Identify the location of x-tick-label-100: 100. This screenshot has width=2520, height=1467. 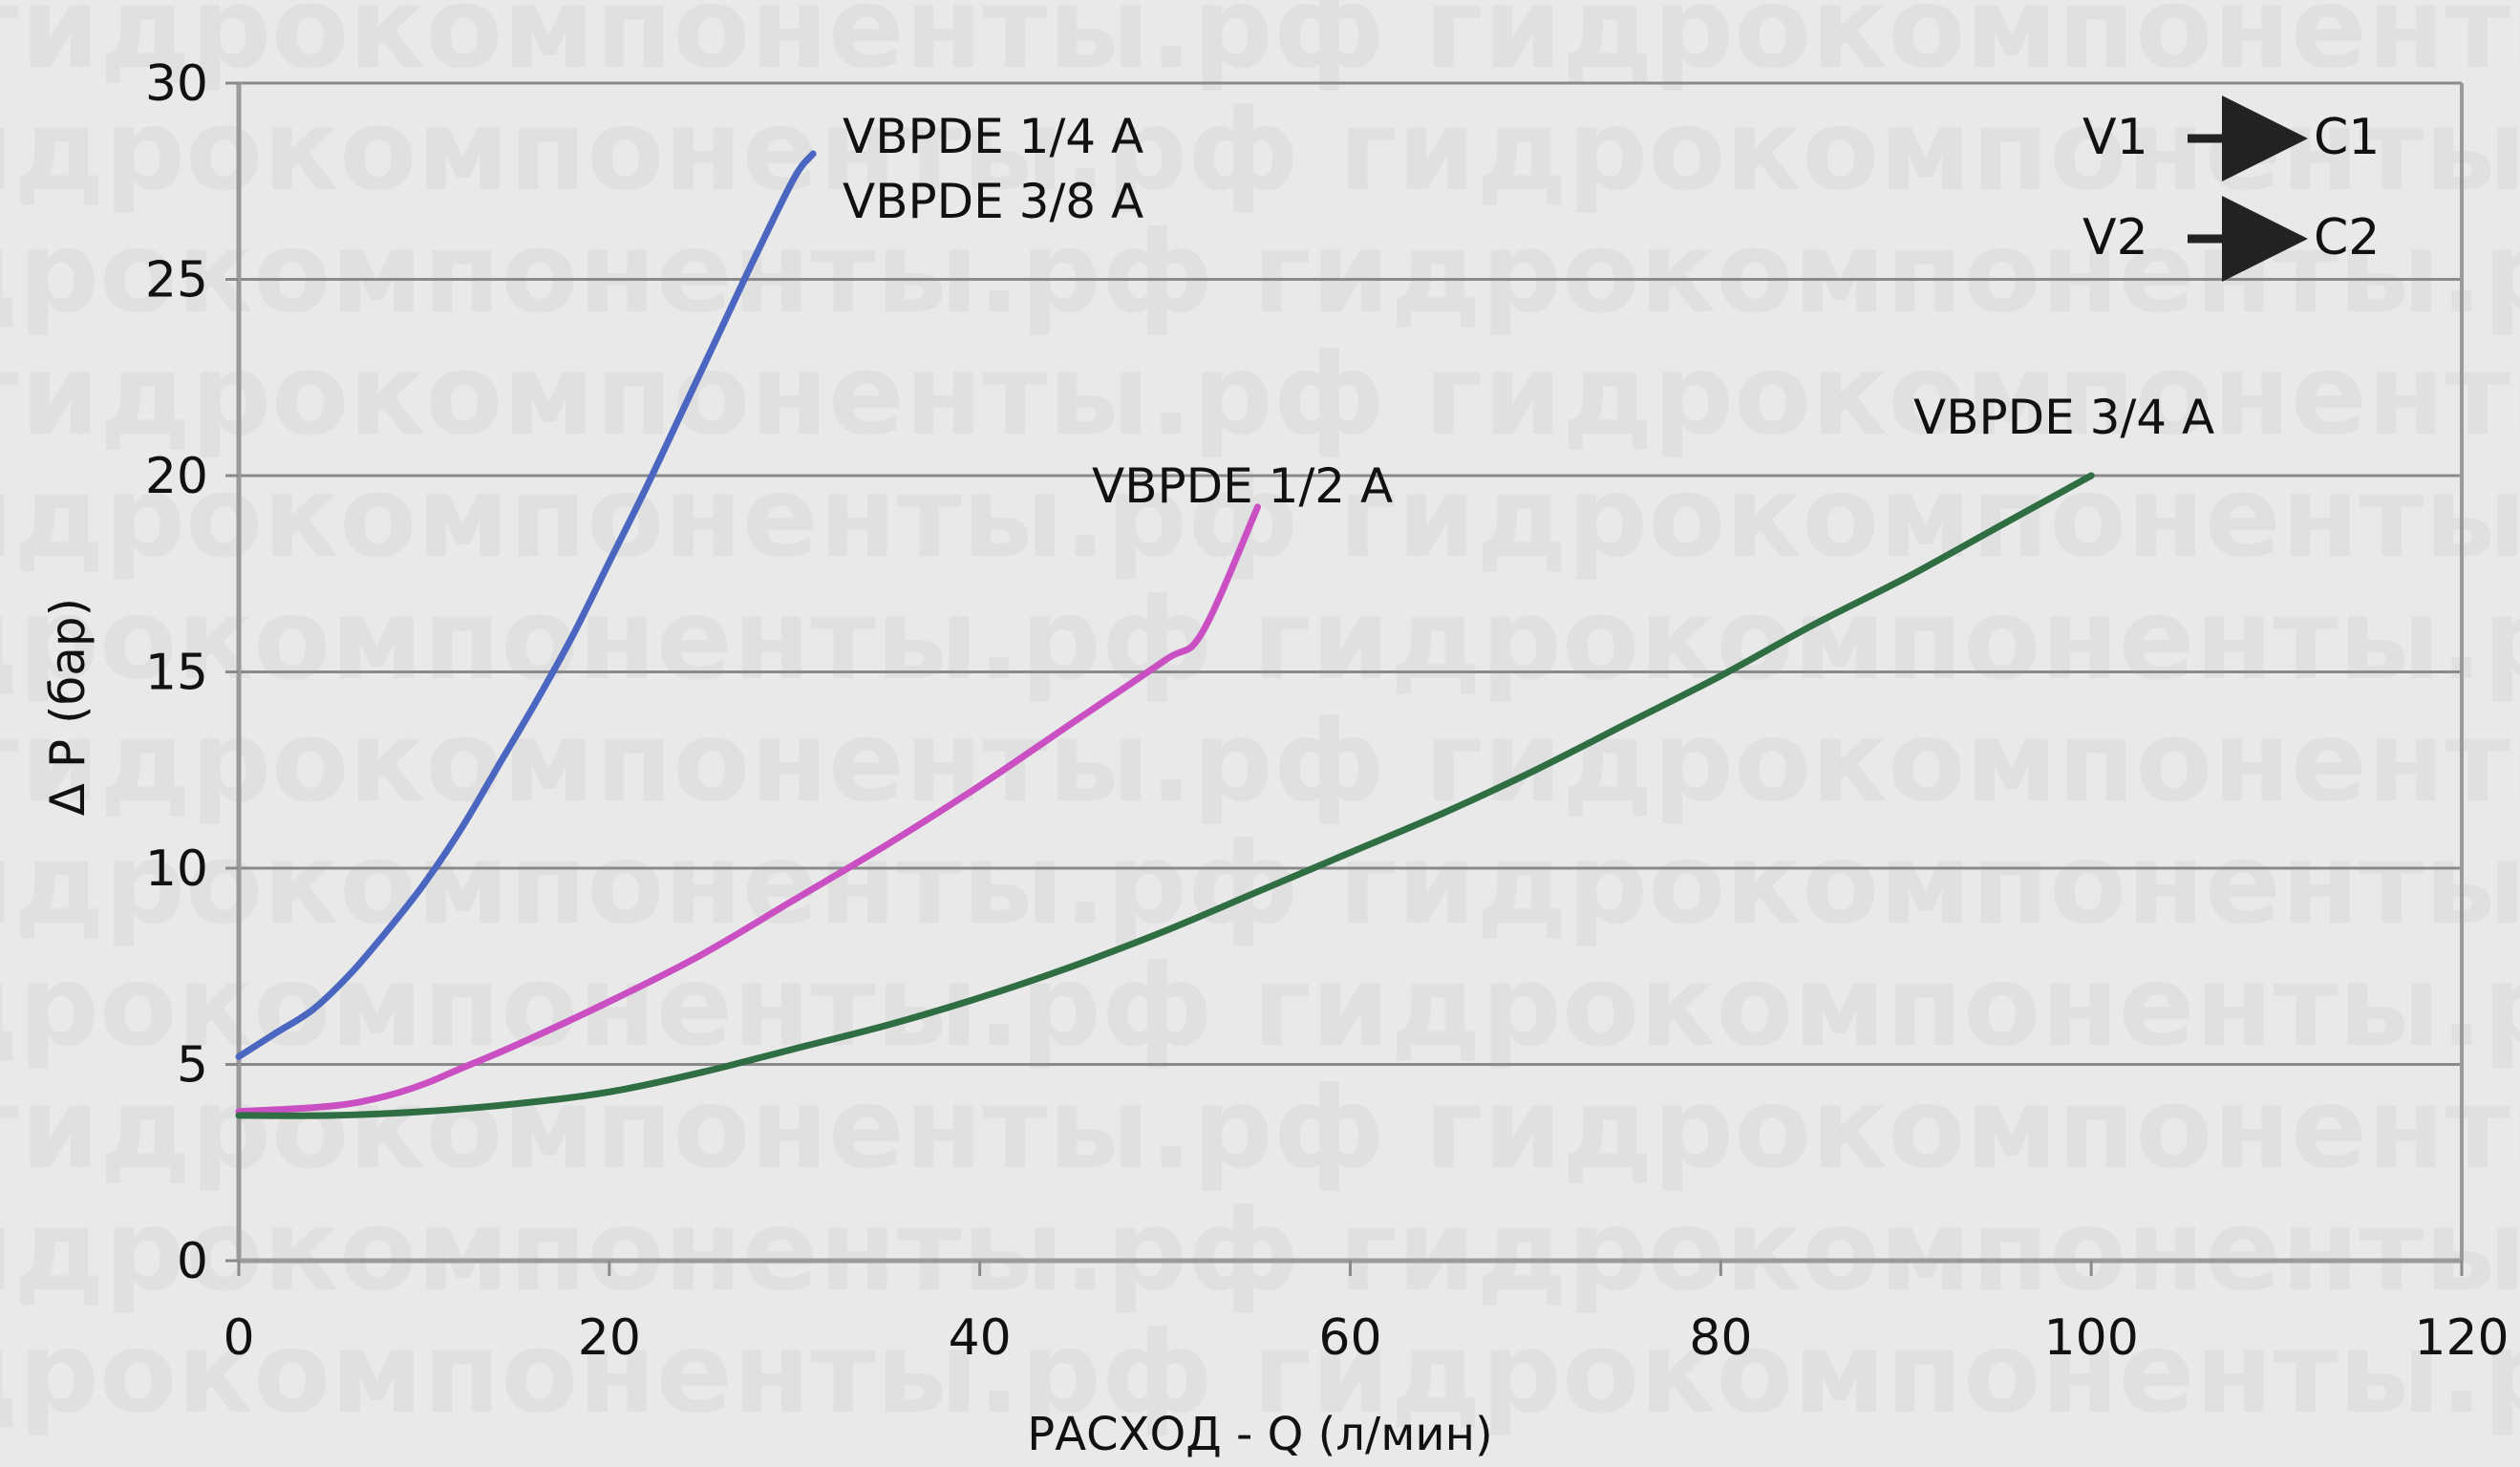
(2091, 1338).